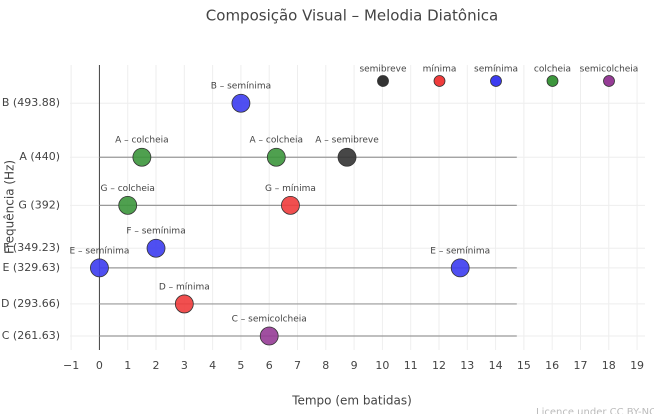 This screenshot has width=654, height=414. What do you see at coordinates (496, 70) in the screenshot?
I see `legend-label: semínima` at bounding box center [496, 70].